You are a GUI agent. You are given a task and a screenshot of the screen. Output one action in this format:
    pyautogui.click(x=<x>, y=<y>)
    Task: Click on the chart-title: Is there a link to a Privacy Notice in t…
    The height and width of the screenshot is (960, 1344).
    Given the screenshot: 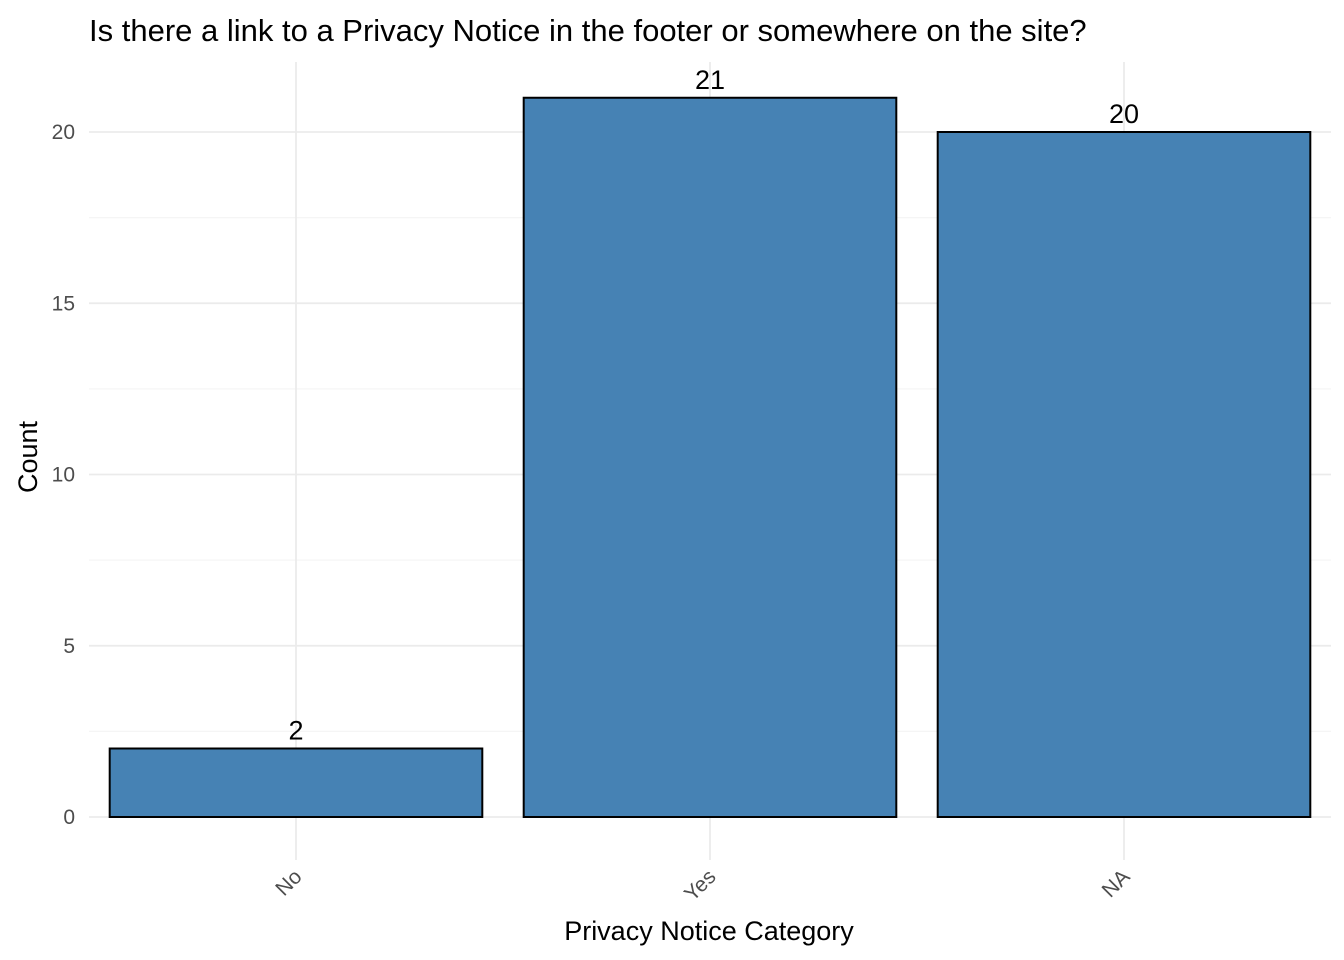 What is the action you would take?
    pyautogui.click(x=588, y=30)
    